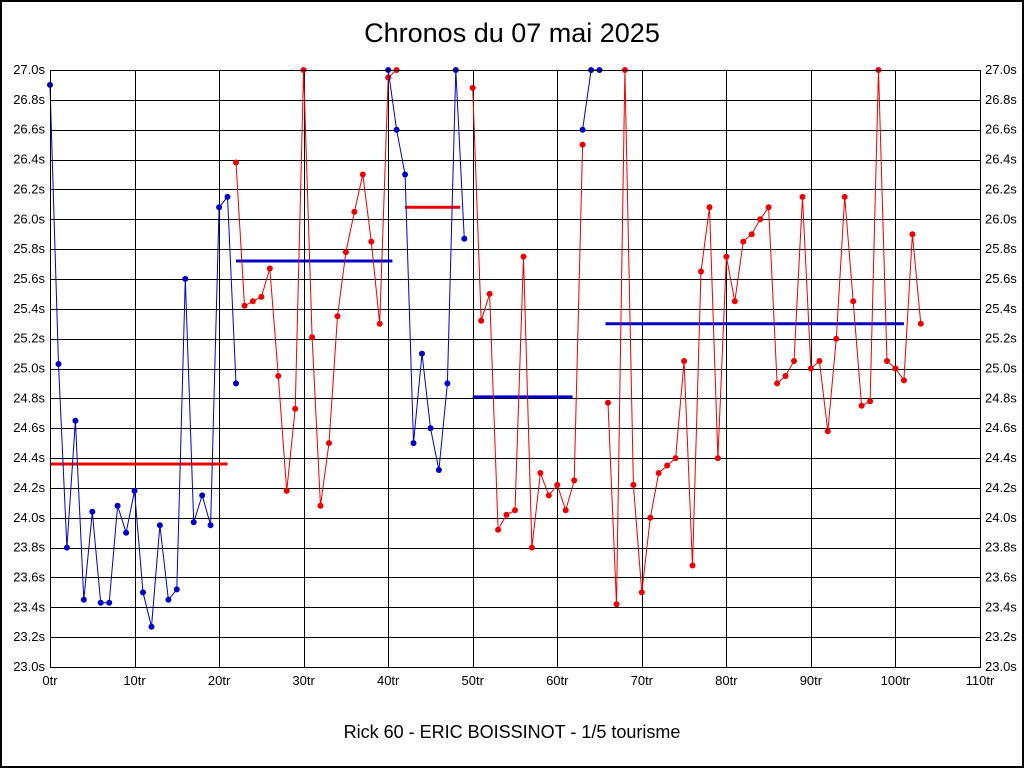 The height and width of the screenshot is (768, 1024). What do you see at coordinates (512, 732) in the screenshot?
I see `driver-info-label: Rick 60 - ERIC BOISSINOT - 1/5 tourisme` at bounding box center [512, 732].